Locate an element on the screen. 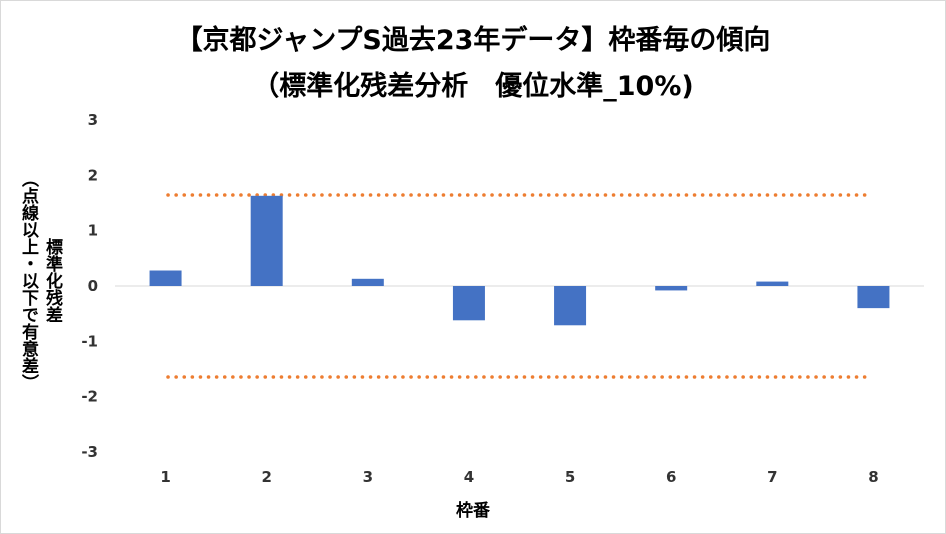 This screenshot has height=534, width=946. y-tick-label: -1 is located at coordinates (89, 341).